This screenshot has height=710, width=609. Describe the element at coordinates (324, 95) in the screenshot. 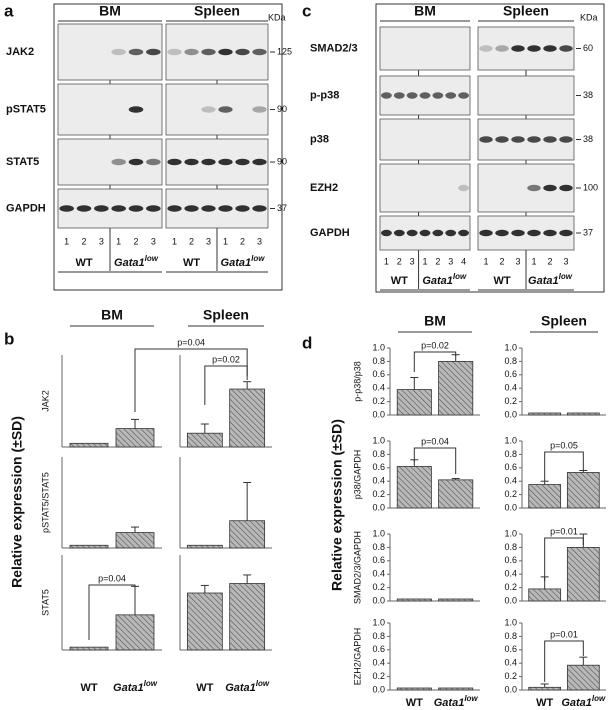

I see `row-label: p-p38` at that location.